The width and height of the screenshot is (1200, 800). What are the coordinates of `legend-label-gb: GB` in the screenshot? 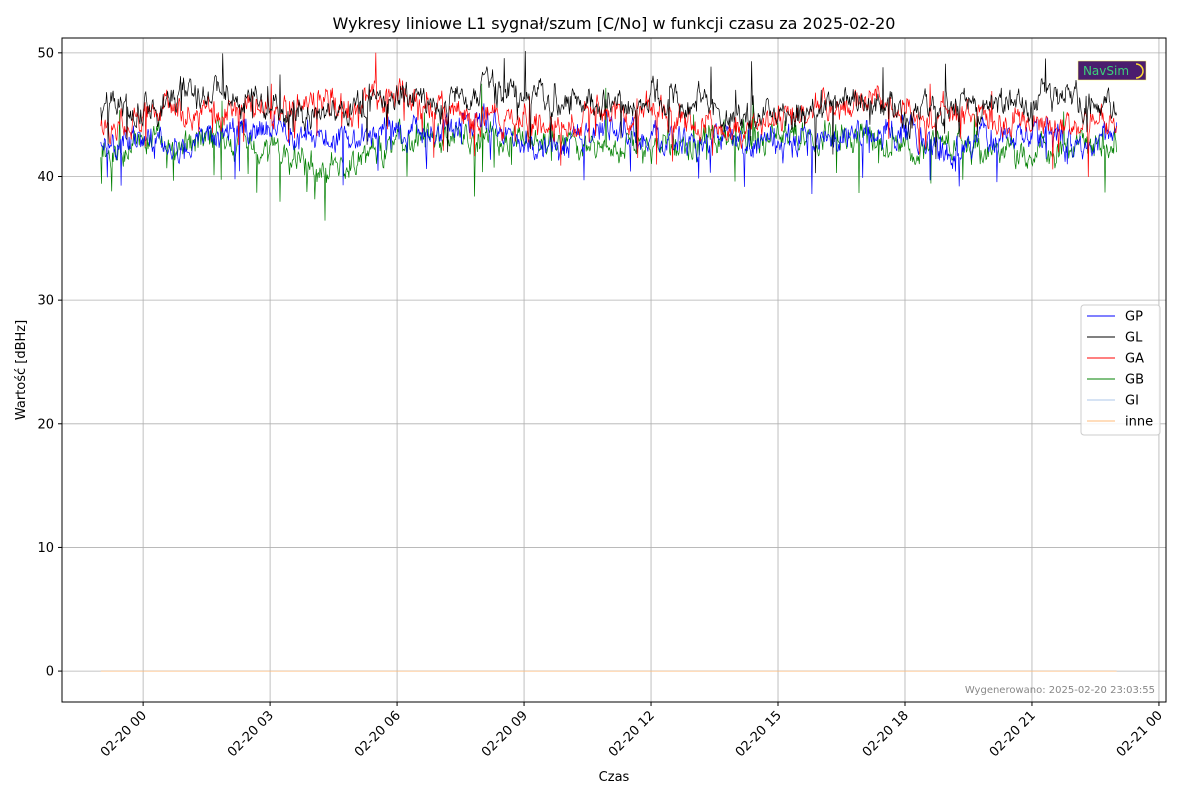 It's located at (1134, 380).